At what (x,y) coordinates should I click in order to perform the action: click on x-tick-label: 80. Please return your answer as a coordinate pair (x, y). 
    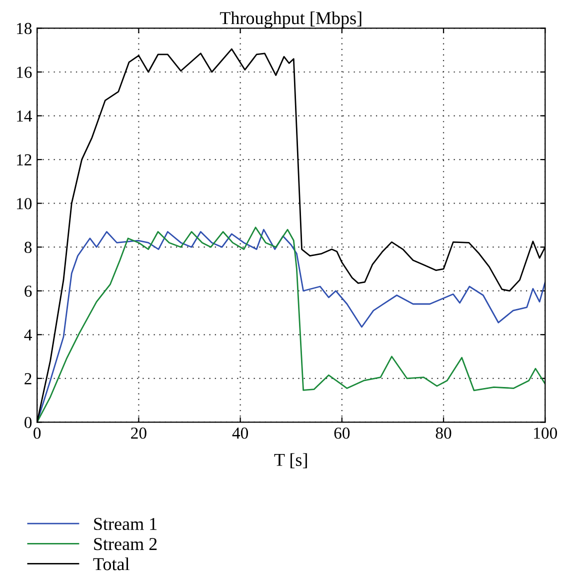
    Looking at the image, I should click on (444, 433).